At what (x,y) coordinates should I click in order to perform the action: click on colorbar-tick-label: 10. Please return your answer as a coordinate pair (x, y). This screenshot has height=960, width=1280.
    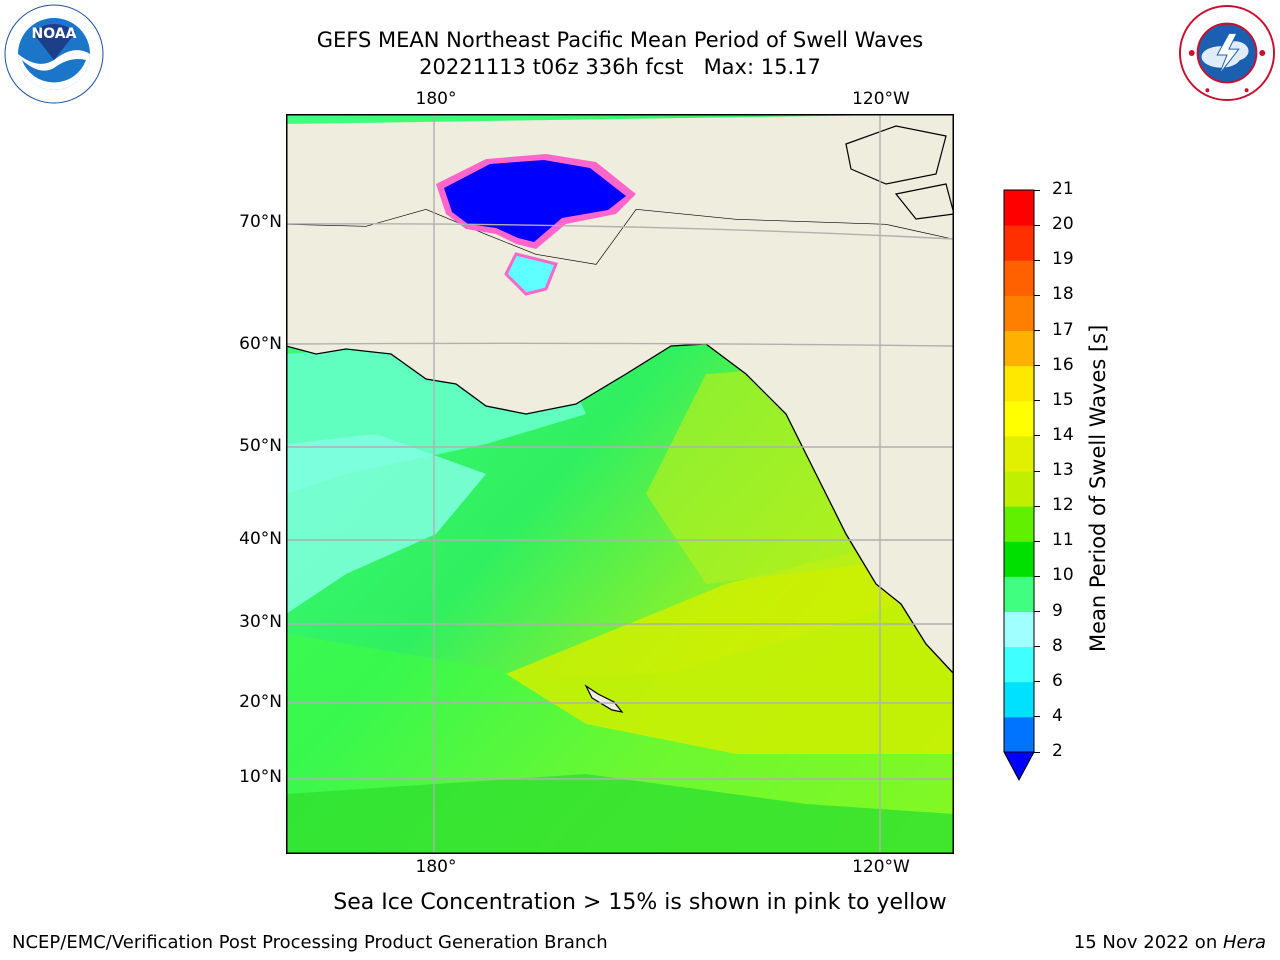
    Looking at the image, I should click on (1063, 575).